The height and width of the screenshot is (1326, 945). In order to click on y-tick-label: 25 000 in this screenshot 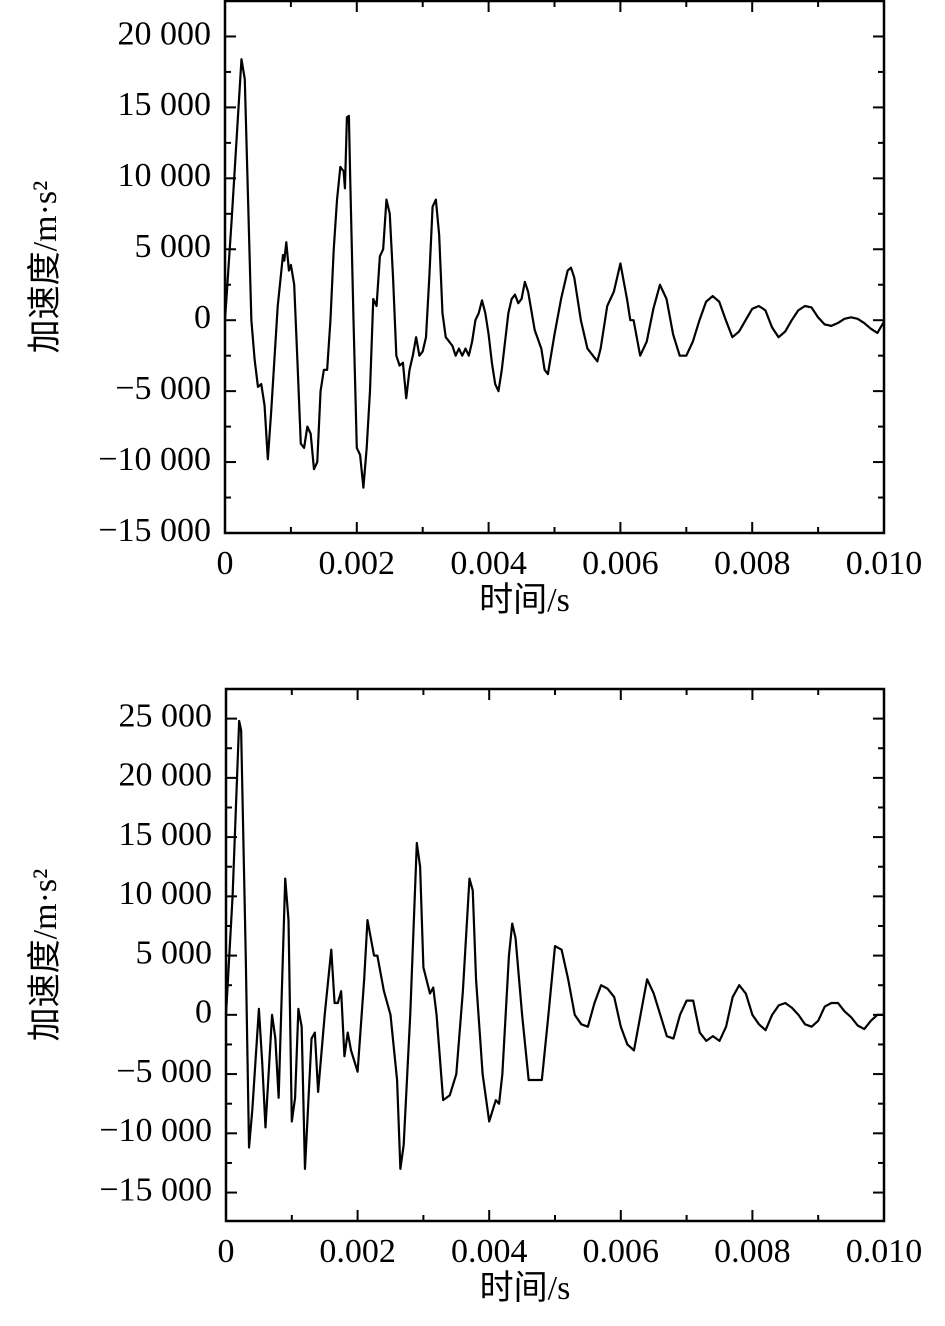, I will do `click(166, 715)`.